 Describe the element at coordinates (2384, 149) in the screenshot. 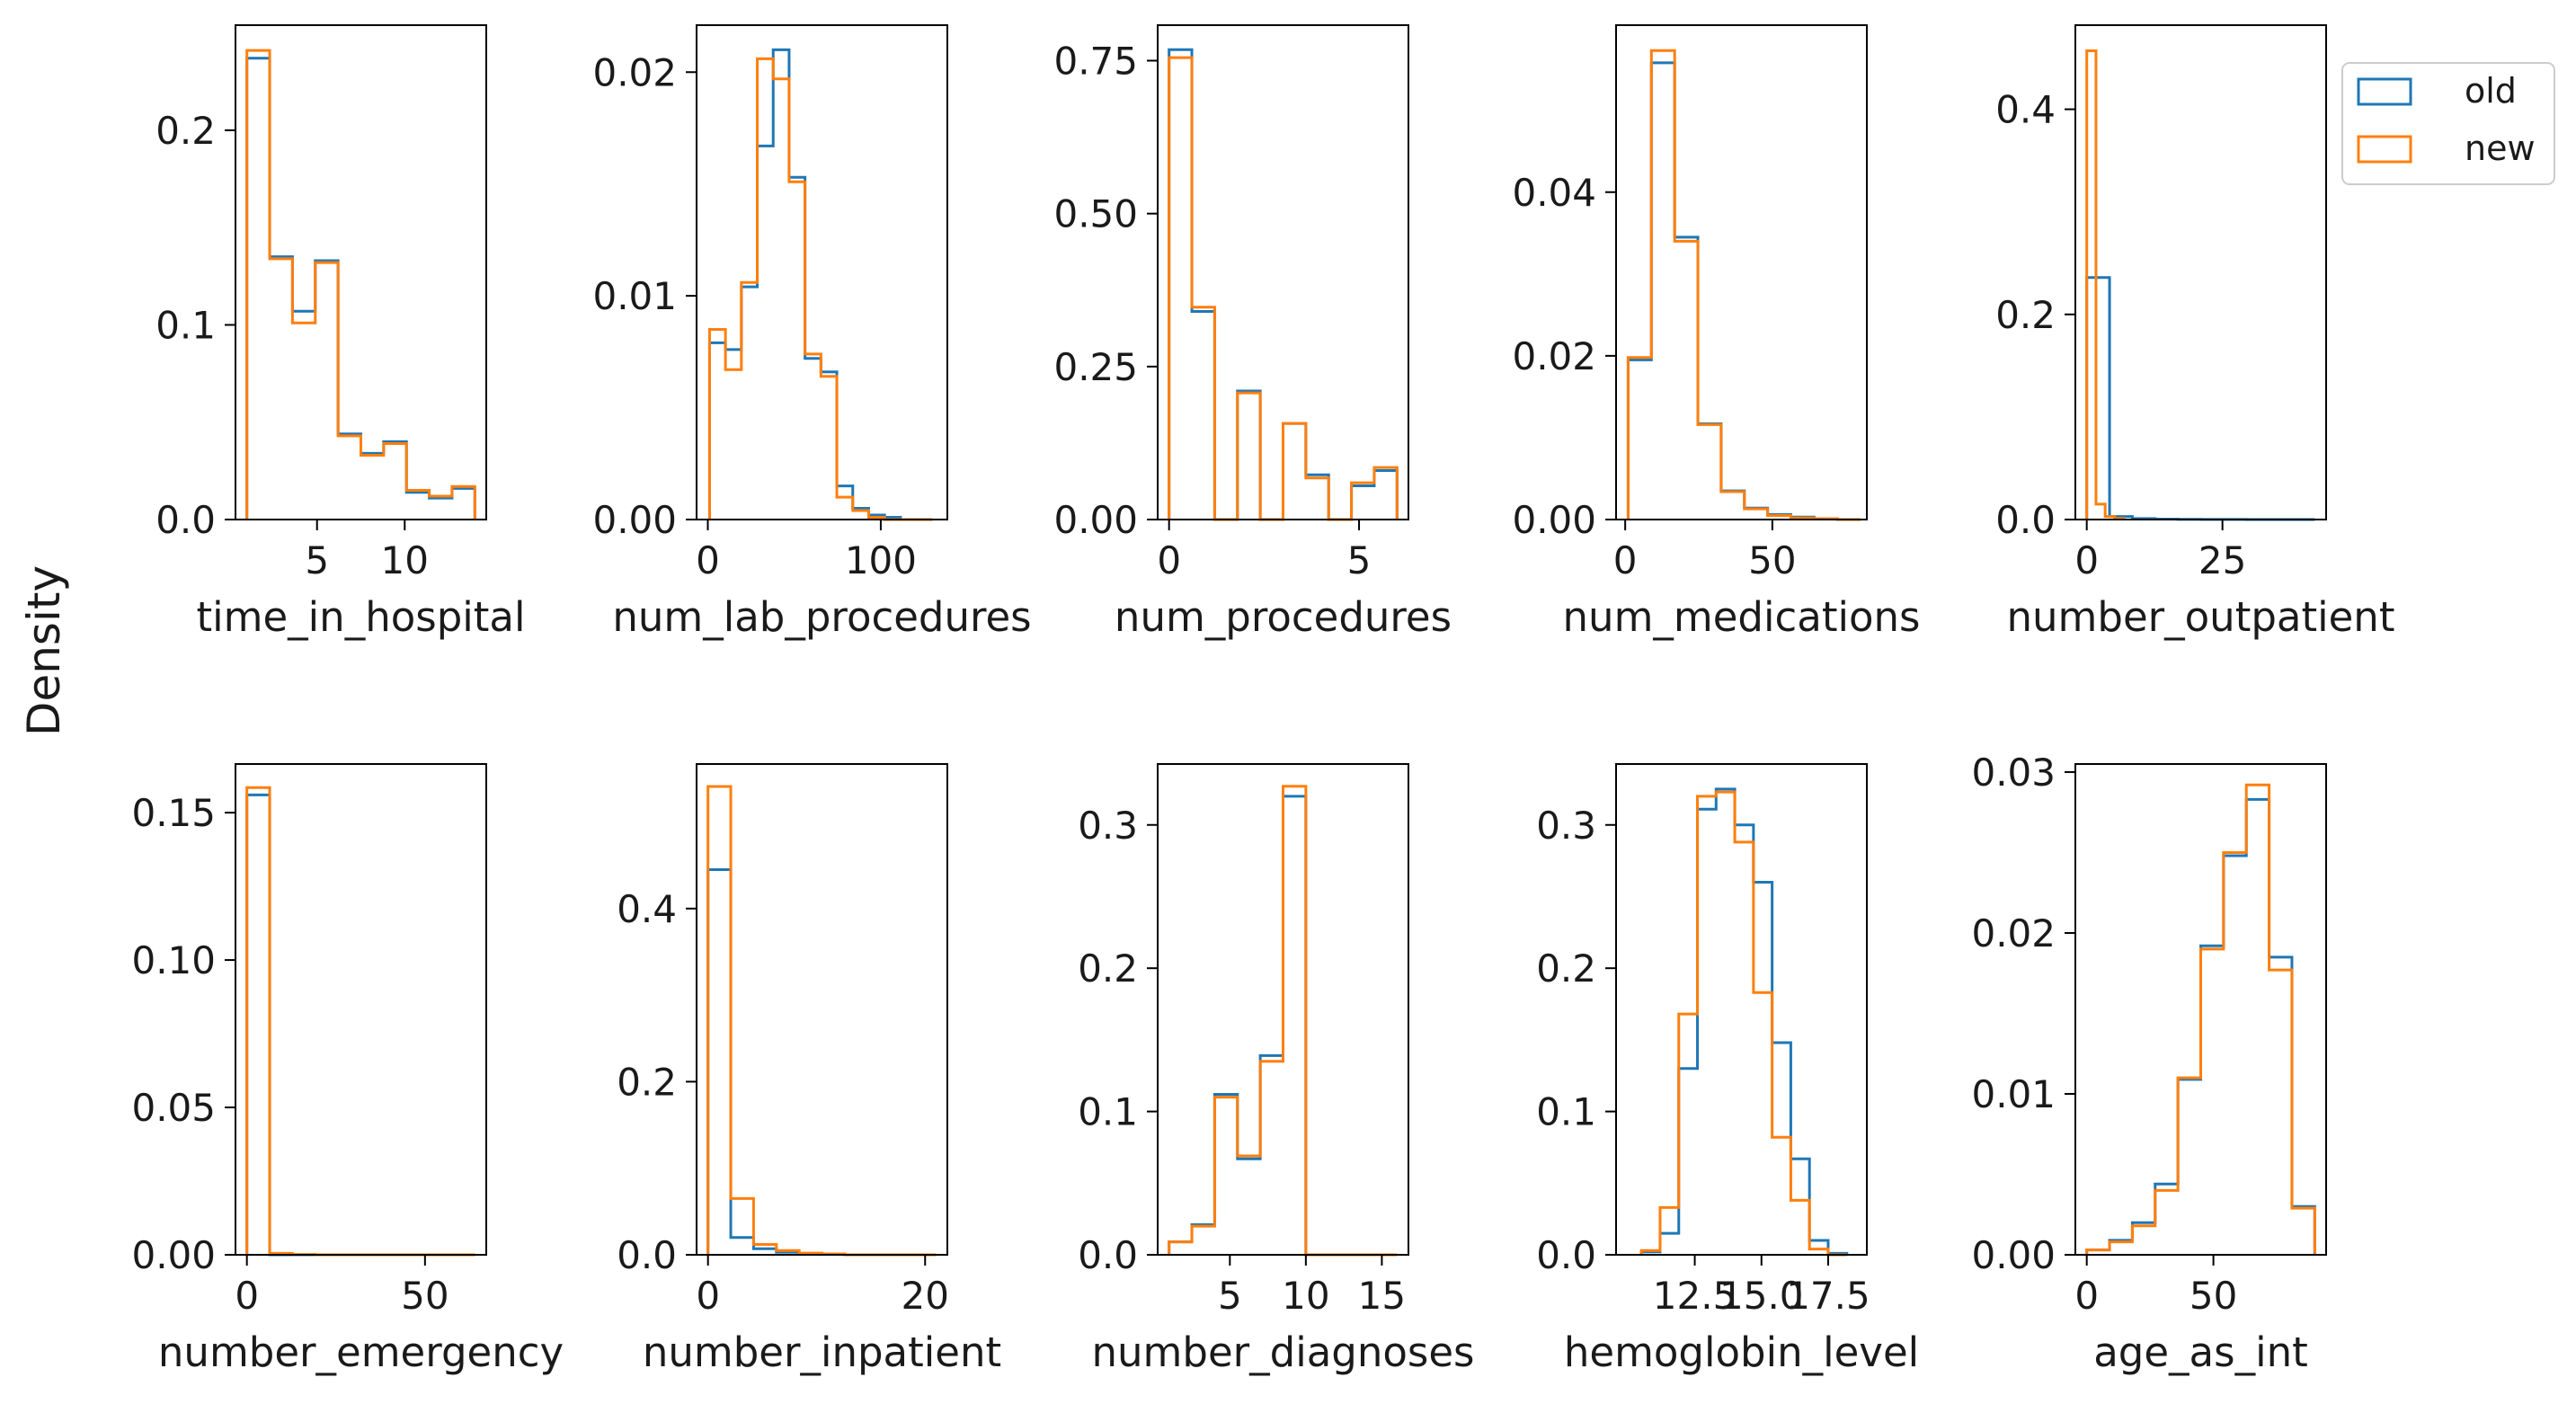

I see `legend-swatch-new` at that location.